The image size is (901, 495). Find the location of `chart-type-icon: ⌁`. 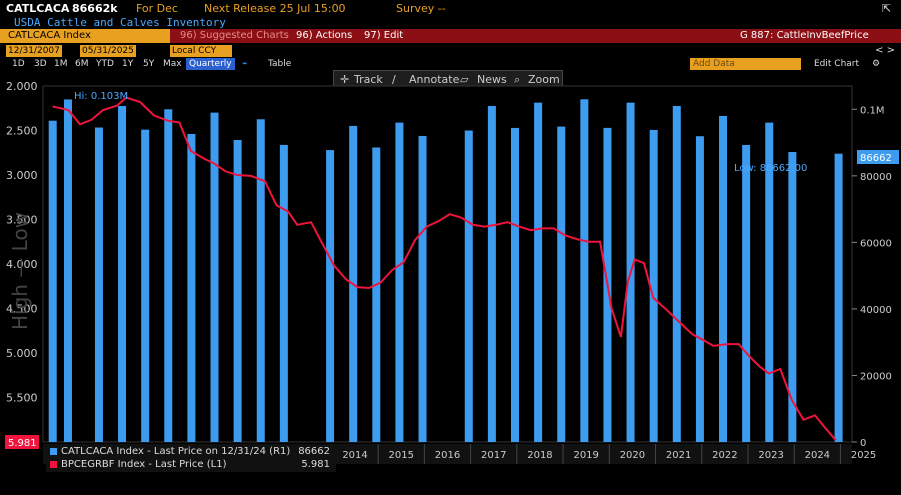

chart-type-icon: ⌁ is located at coordinates (245, 64).